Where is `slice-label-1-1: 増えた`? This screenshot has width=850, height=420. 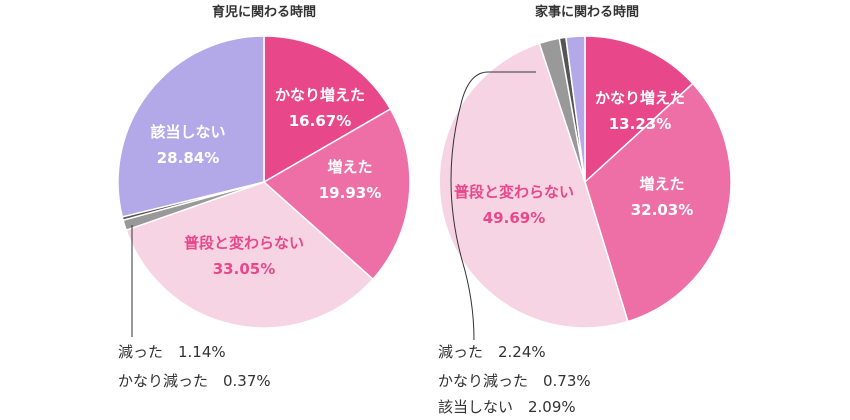 slice-label-1-1: 増えた is located at coordinates (661, 184).